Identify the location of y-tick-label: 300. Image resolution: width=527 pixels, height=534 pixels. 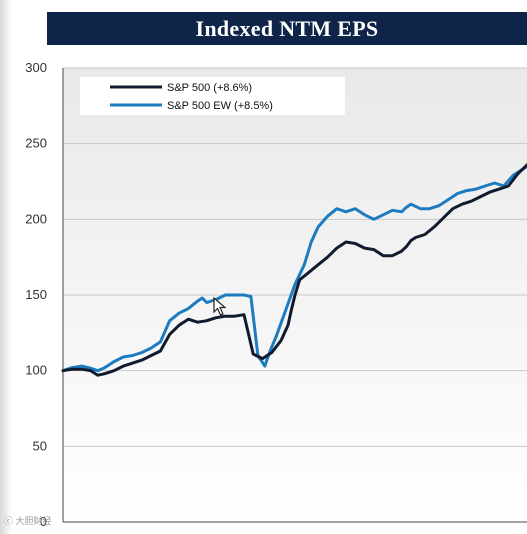
(36, 67).